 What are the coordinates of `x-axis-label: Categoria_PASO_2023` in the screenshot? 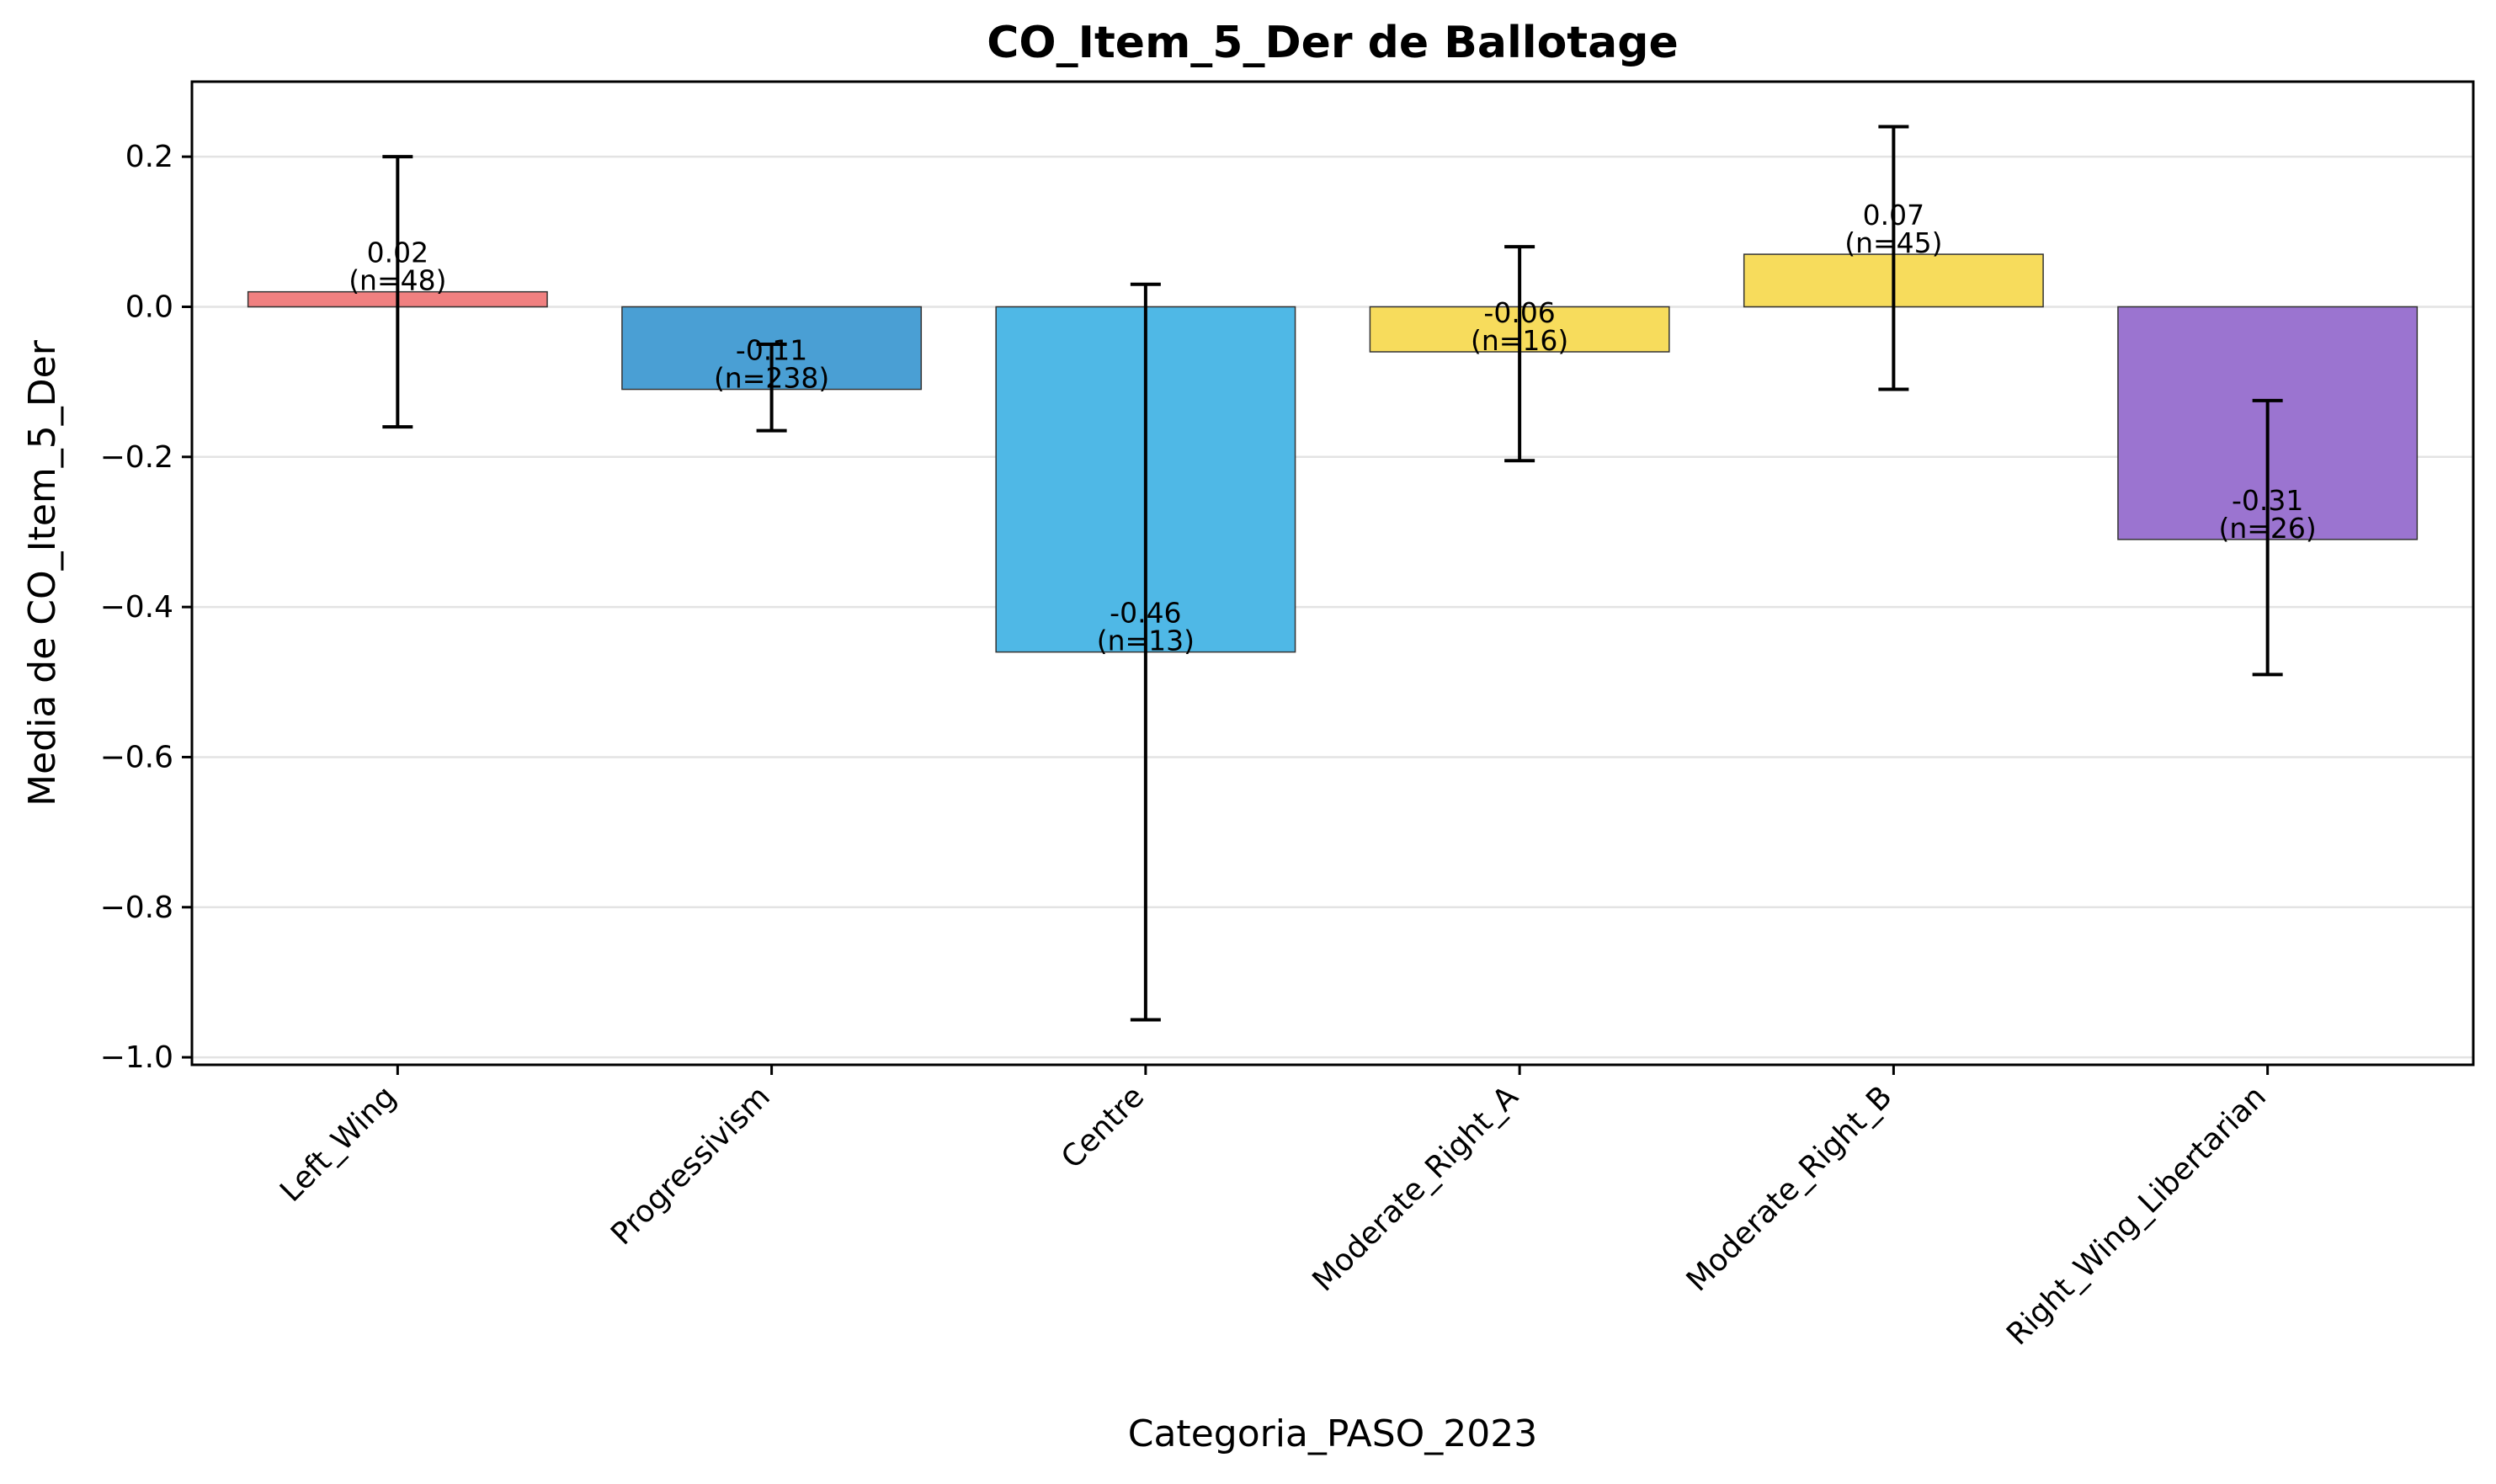 It's located at (1333, 1433).